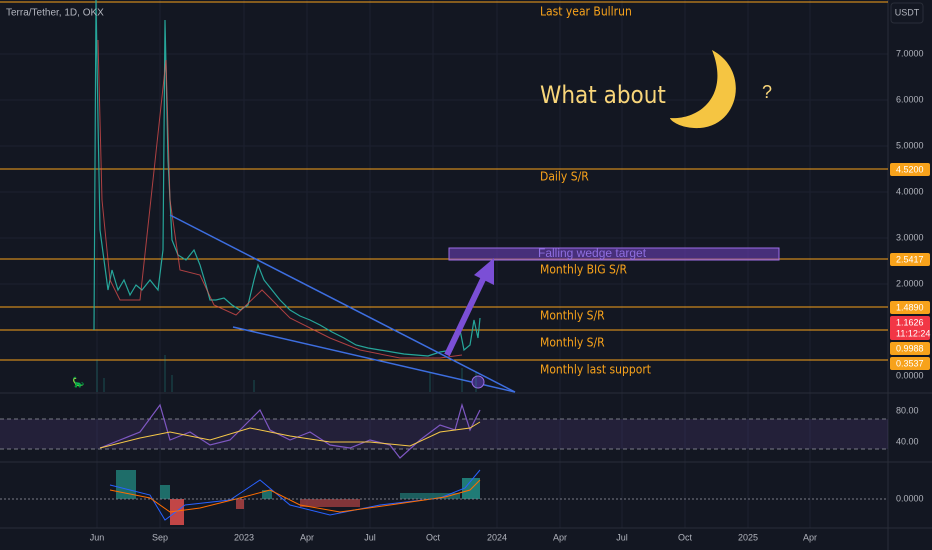 The image size is (932, 550). I want to click on currency-label: USDT, so click(907, 12).